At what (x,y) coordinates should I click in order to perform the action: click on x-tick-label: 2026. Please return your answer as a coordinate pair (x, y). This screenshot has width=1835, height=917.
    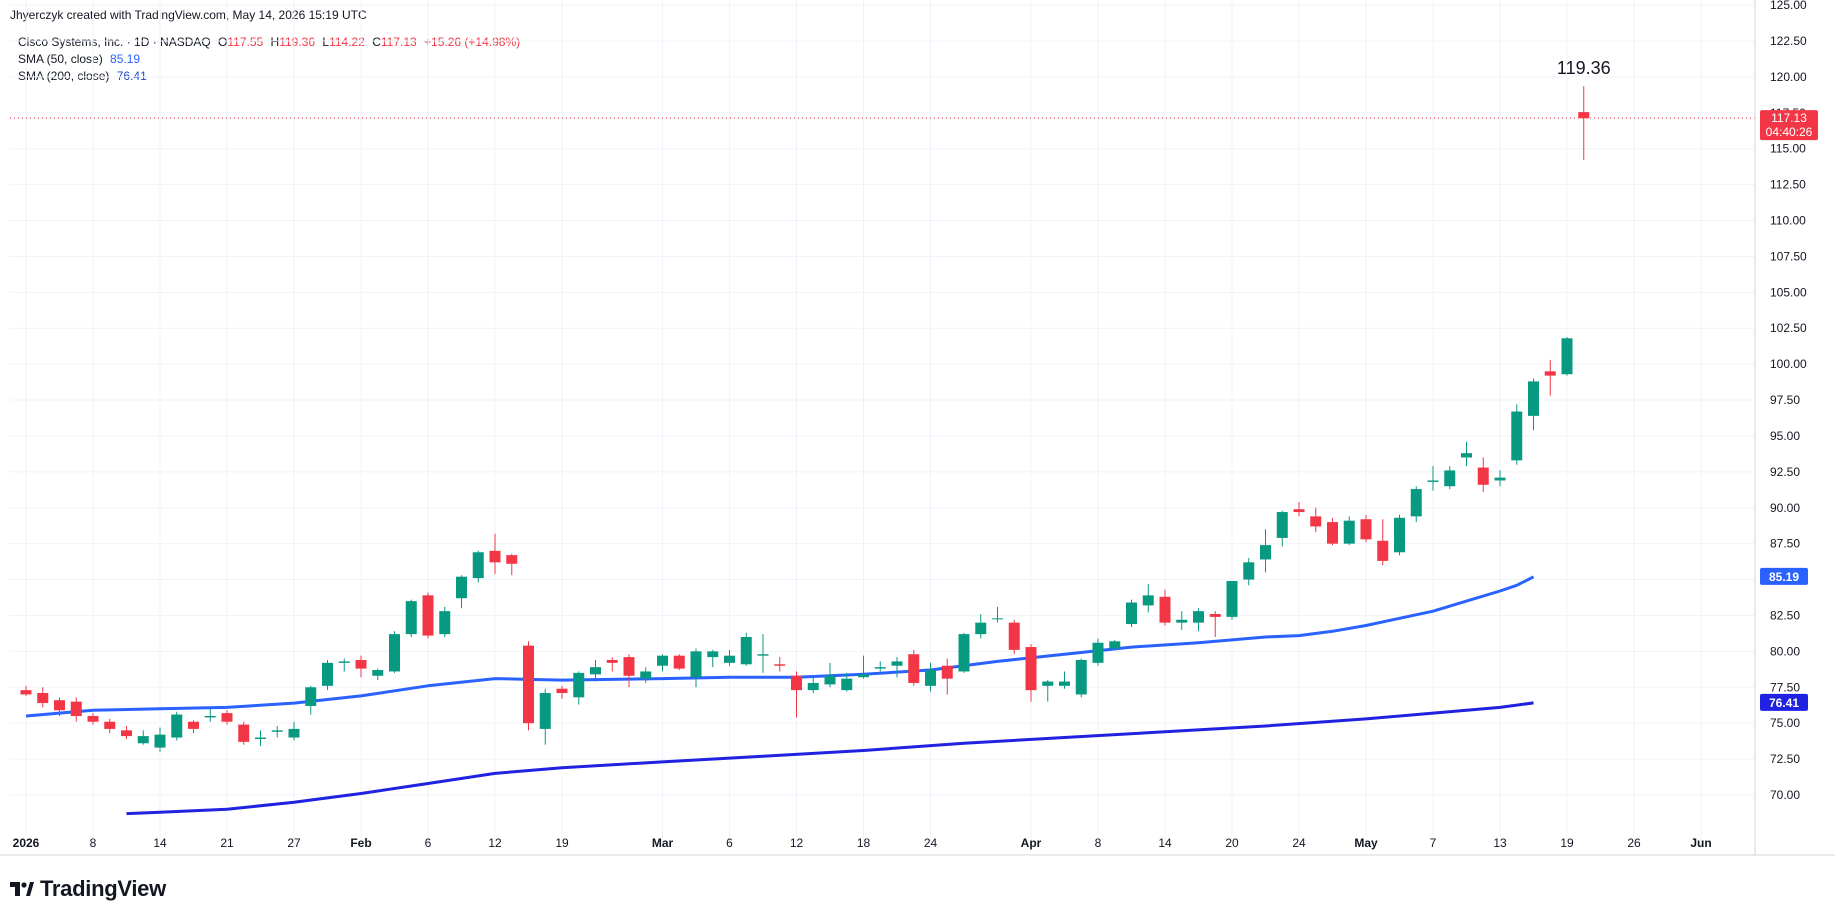
    Looking at the image, I should click on (26, 843).